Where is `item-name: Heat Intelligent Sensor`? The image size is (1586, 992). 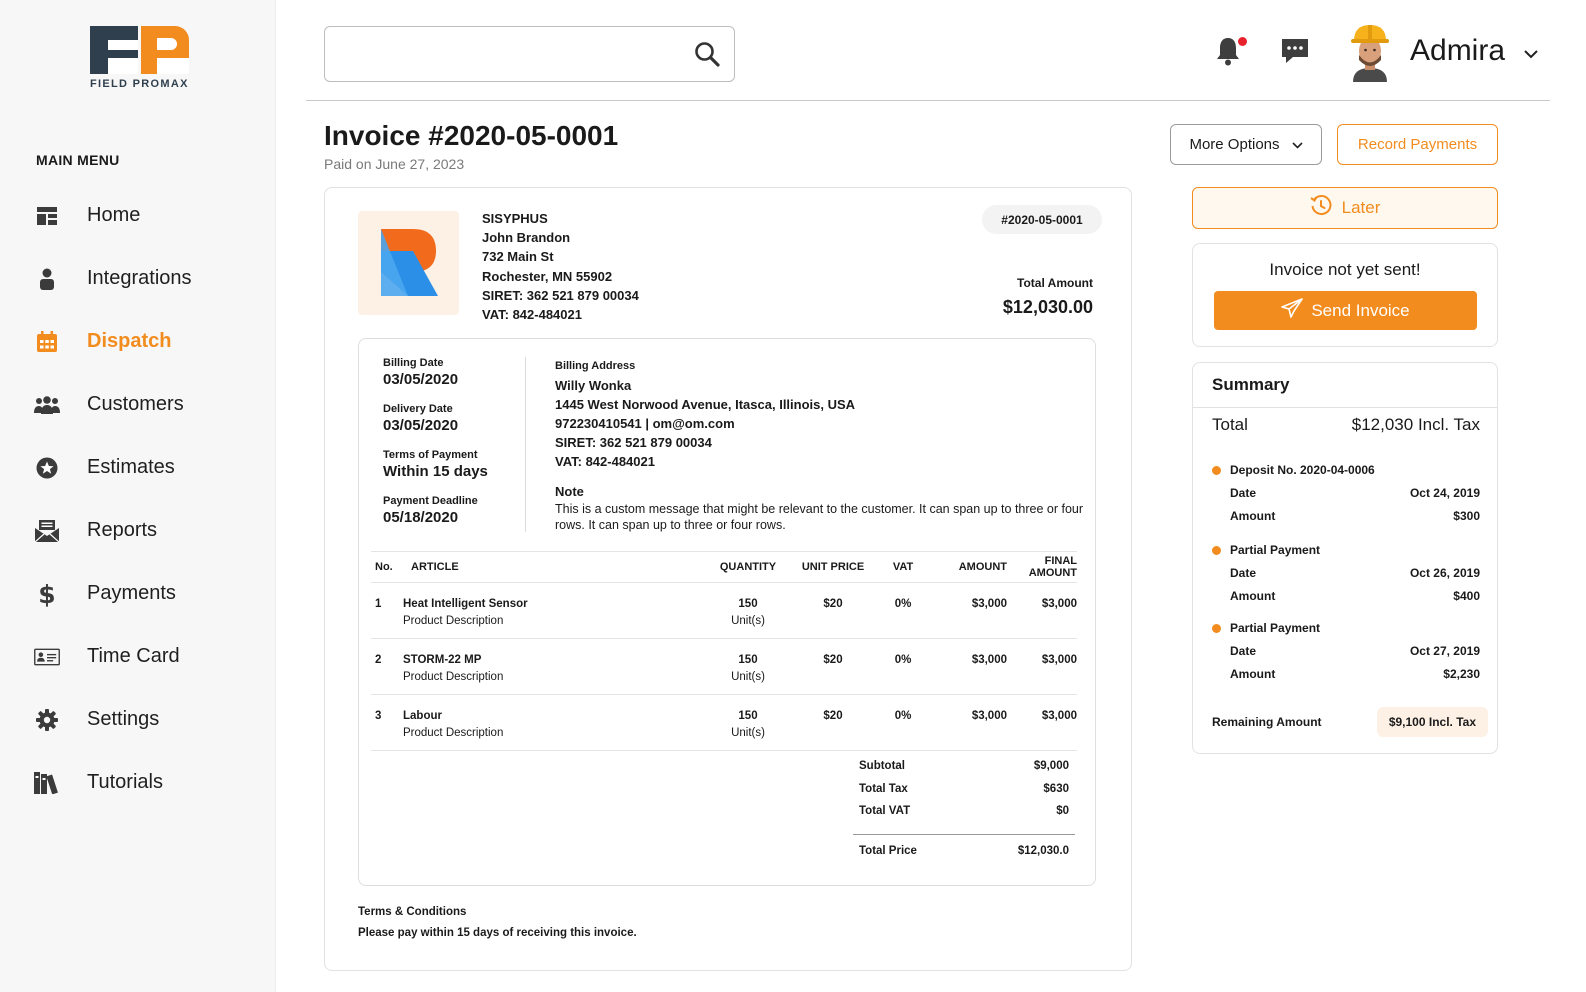 item-name: Heat Intelligent Sensor is located at coordinates (465, 604).